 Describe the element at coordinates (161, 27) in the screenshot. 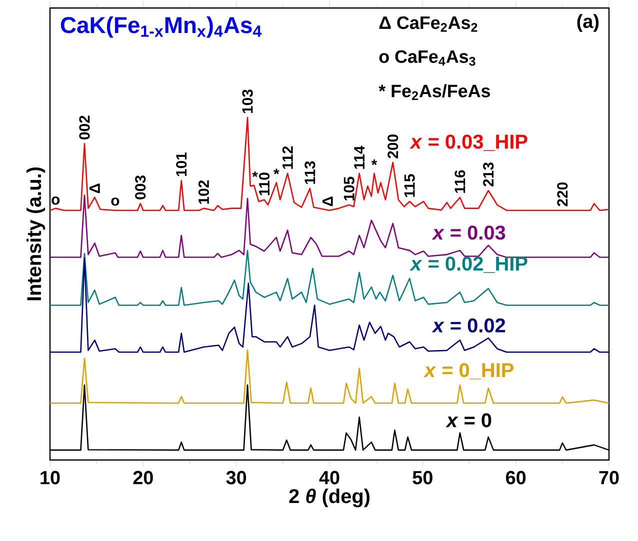

I see `chart-title: CaK(Fe$_{1-x}$Mn$_{x}$)$_{4}$As$_{4}$` at that location.